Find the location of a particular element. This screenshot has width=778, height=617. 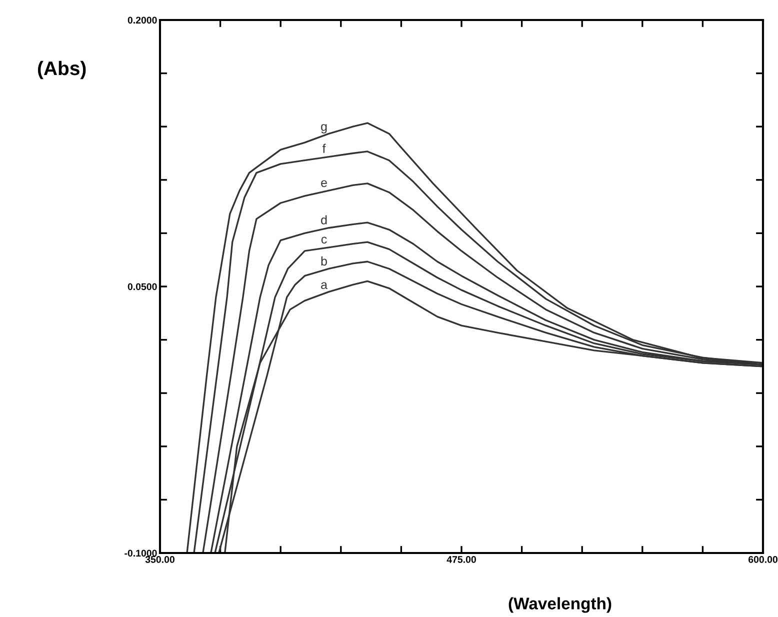

y-tick-label: 0.0500 is located at coordinates (142, 286).